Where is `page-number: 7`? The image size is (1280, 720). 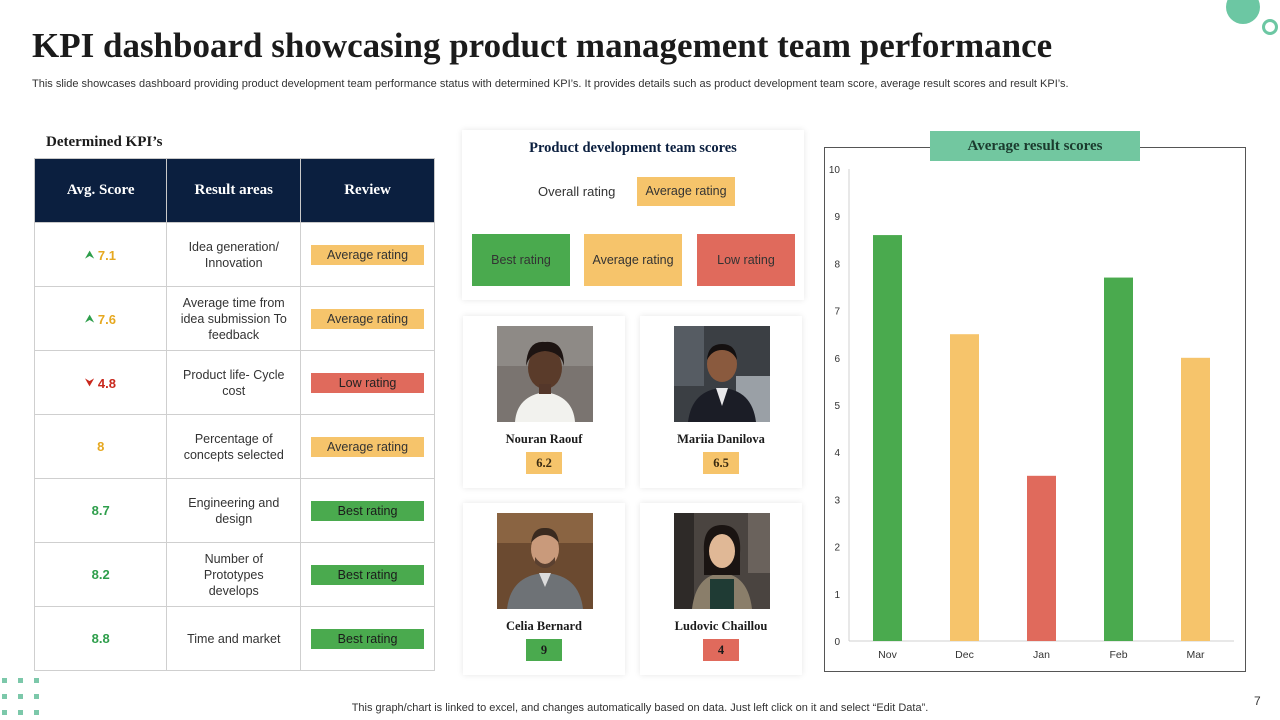 page-number: 7 is located at coordinates (1257, 701).